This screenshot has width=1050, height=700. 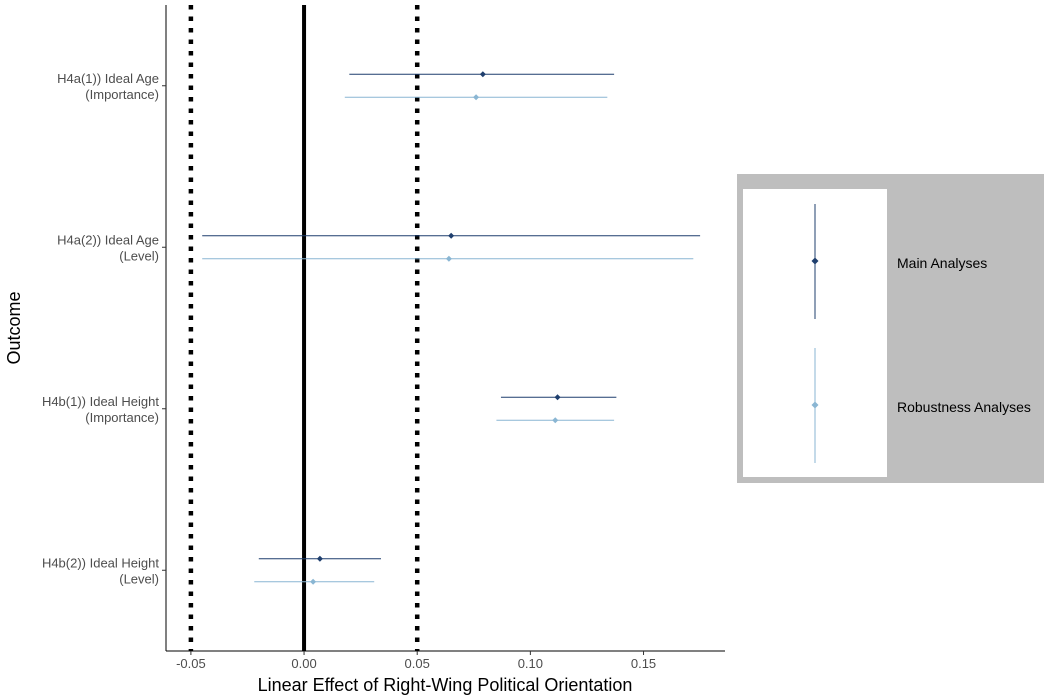 I want to click on y-tick-label: H4b(2)) Ideal Height, so click(x=100, y=562).